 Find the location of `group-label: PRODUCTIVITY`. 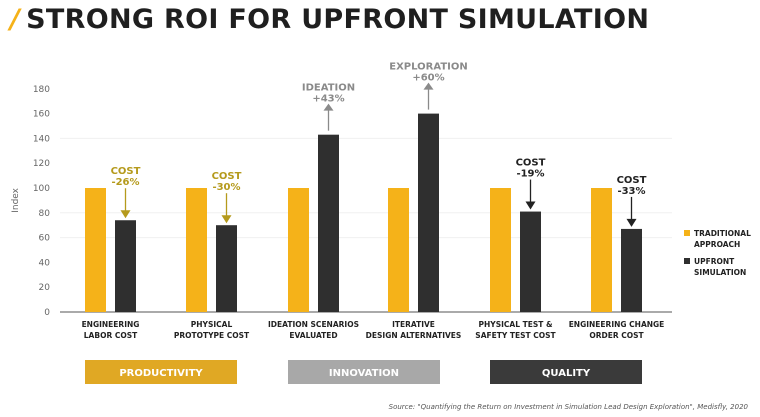

group-label: PRODUCTIVITY is located at coordinates (161, 373).